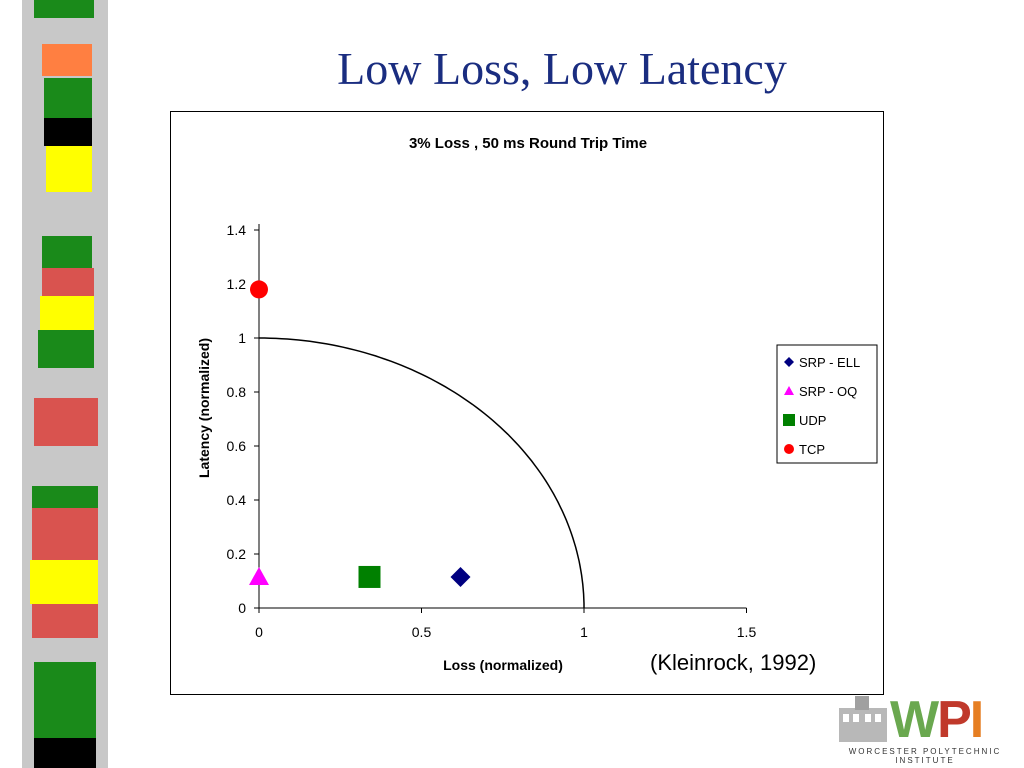 This screenshot has height=768, width=1024. I want to click on wpi-tagline: WORCESTER POLYTECHNIC INSTITUTE, so click(925, 756).